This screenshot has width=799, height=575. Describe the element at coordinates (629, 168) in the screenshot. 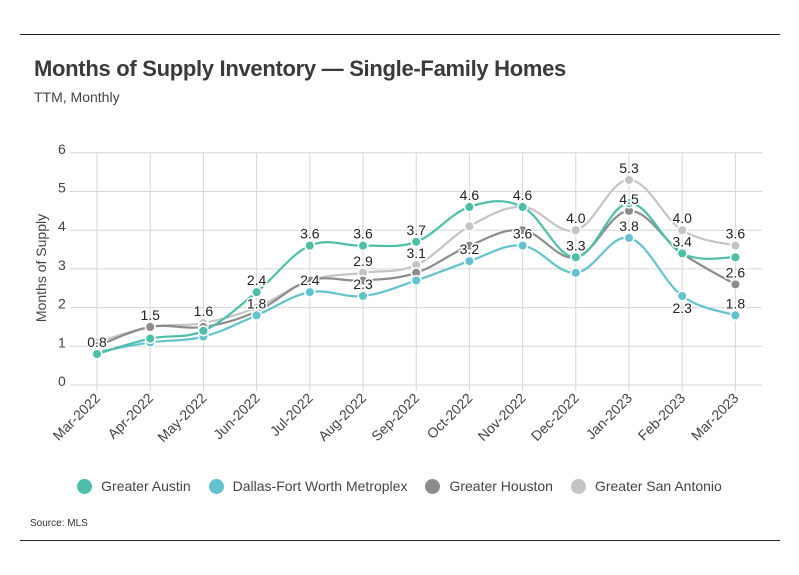

I see `data-label: 5.3` at that location.